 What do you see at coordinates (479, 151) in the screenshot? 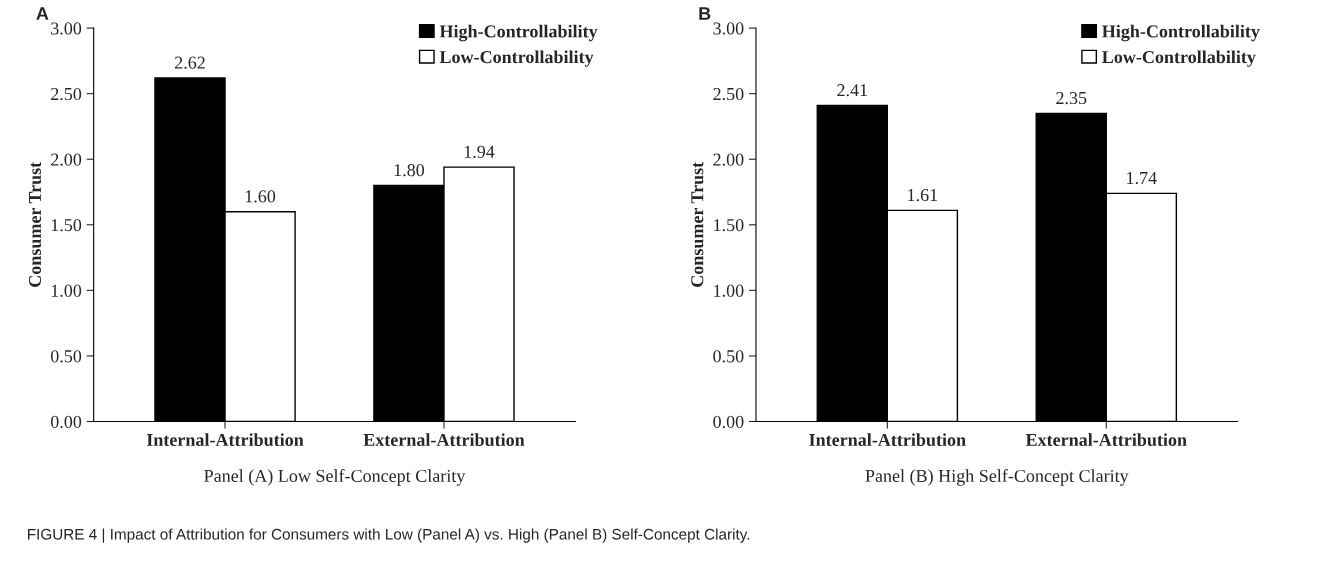
I see `data-label: 1.94` at bounding box center [479, 151].